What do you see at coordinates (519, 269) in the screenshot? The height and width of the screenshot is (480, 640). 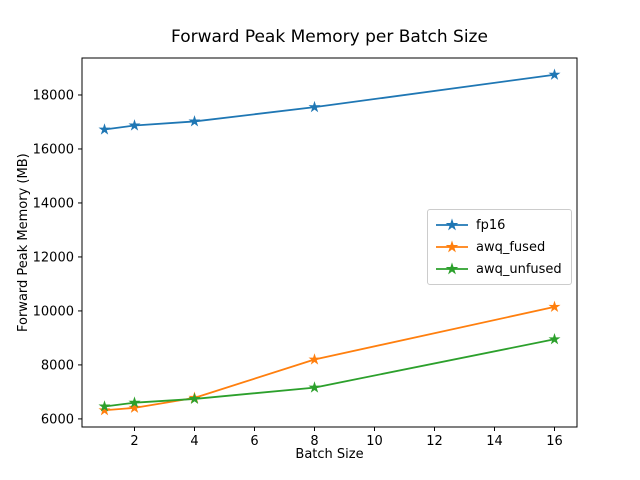 I see `legend-label: awq_unfused` at bounding box center [519, 269].